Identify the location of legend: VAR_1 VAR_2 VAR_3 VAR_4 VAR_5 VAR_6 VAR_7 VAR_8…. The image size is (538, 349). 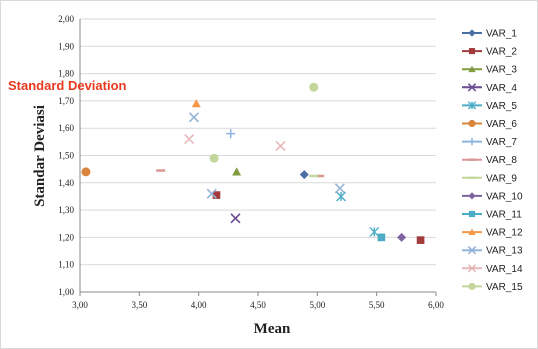
(492, 161).